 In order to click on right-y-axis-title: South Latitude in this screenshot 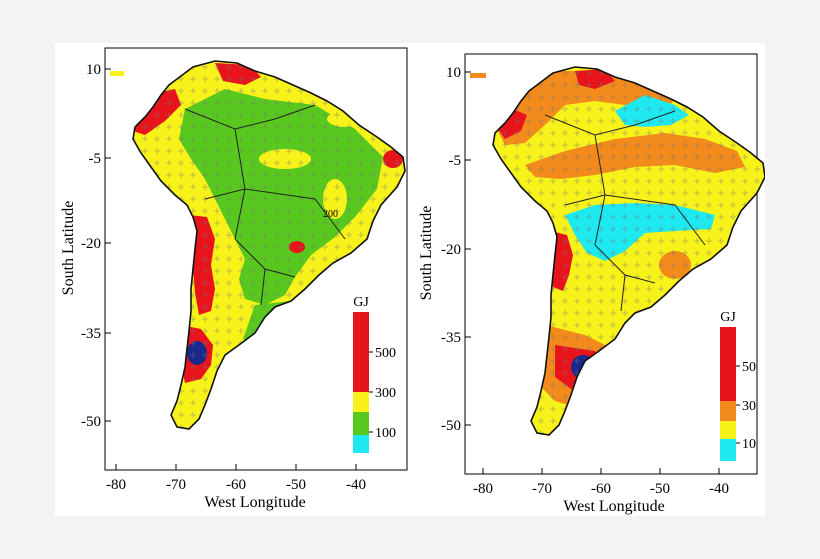, I will do `click(426, 253)`.